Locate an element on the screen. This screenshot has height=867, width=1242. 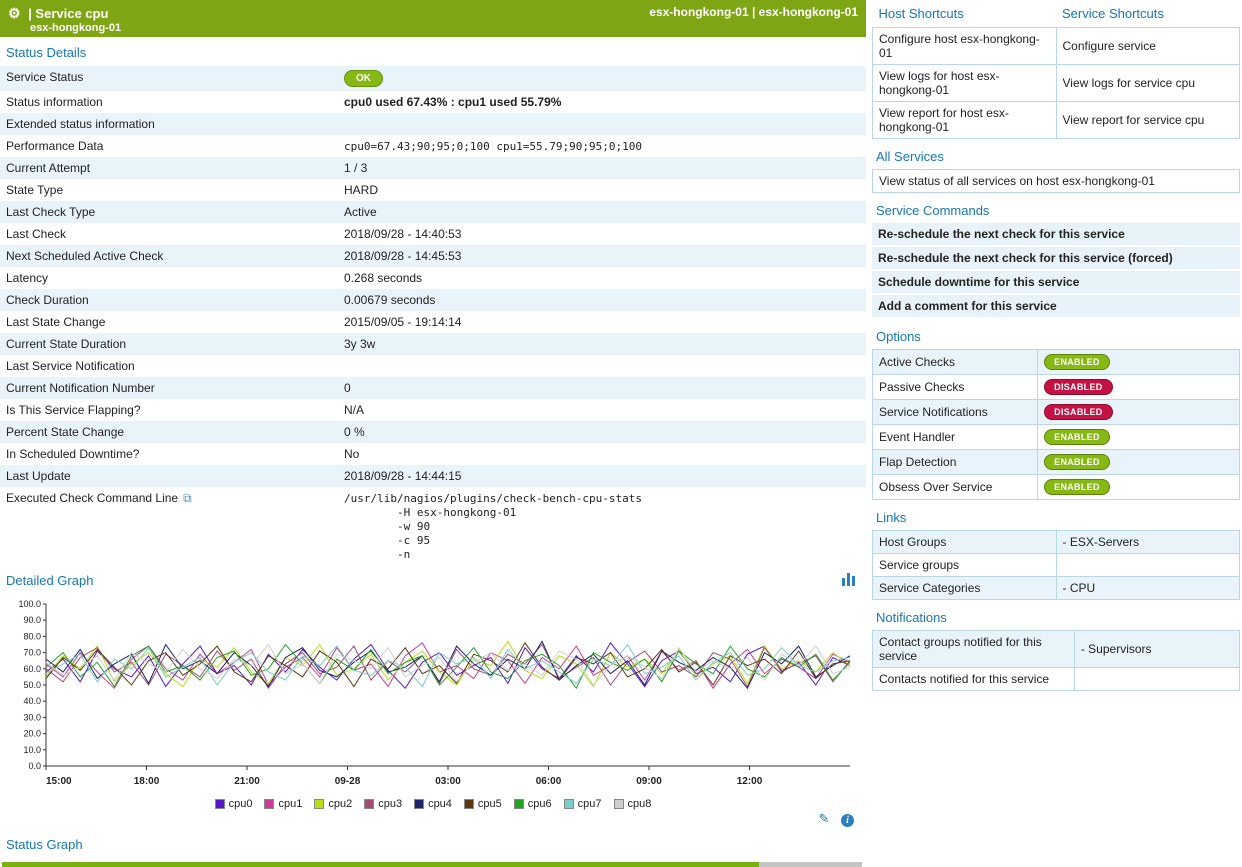
status-label: Last State Change is located at coordinates (56, 322).